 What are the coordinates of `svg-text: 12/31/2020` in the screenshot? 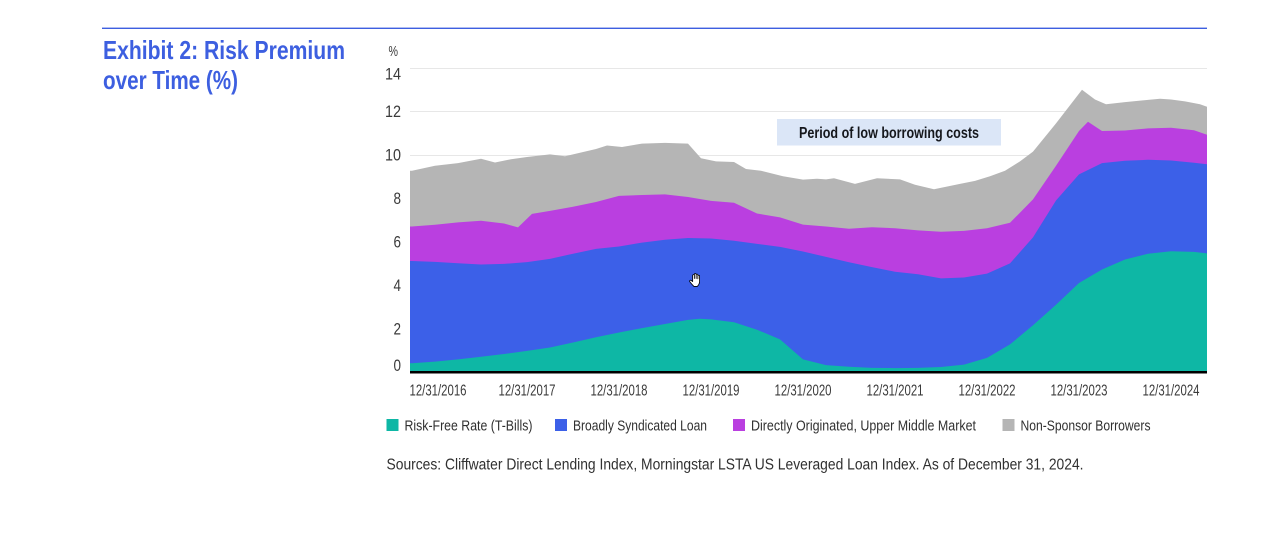 It's located at (803, 391).